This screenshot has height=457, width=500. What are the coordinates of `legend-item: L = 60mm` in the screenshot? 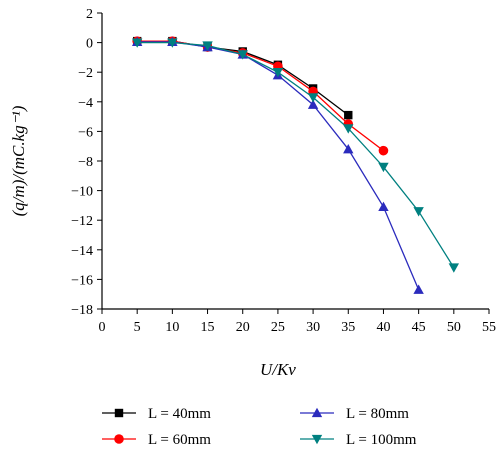 It's located at (156, 440).